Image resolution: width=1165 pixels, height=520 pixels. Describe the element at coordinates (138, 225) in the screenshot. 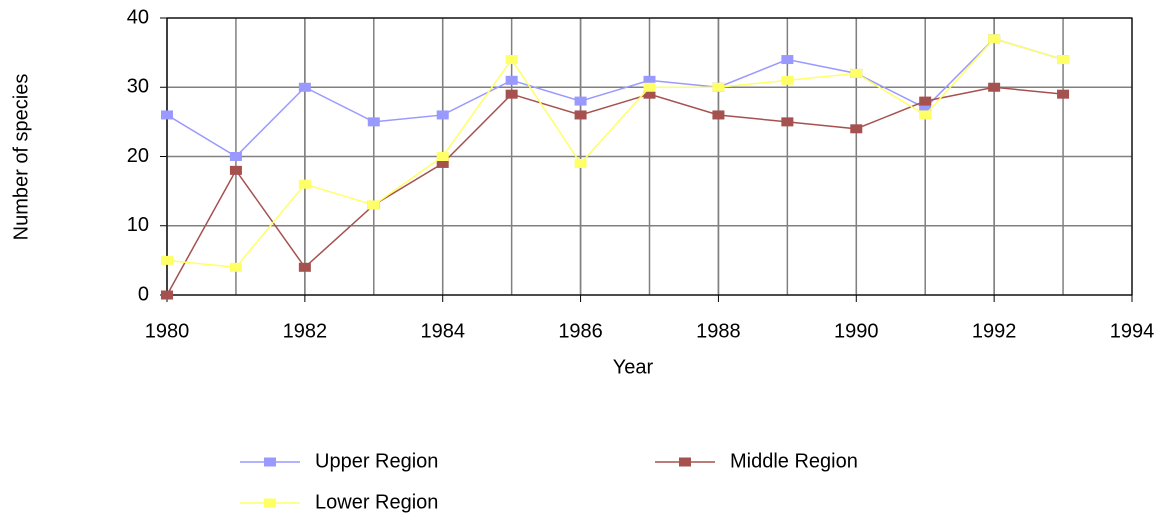

I see `y-tick-label: 10` at that location.